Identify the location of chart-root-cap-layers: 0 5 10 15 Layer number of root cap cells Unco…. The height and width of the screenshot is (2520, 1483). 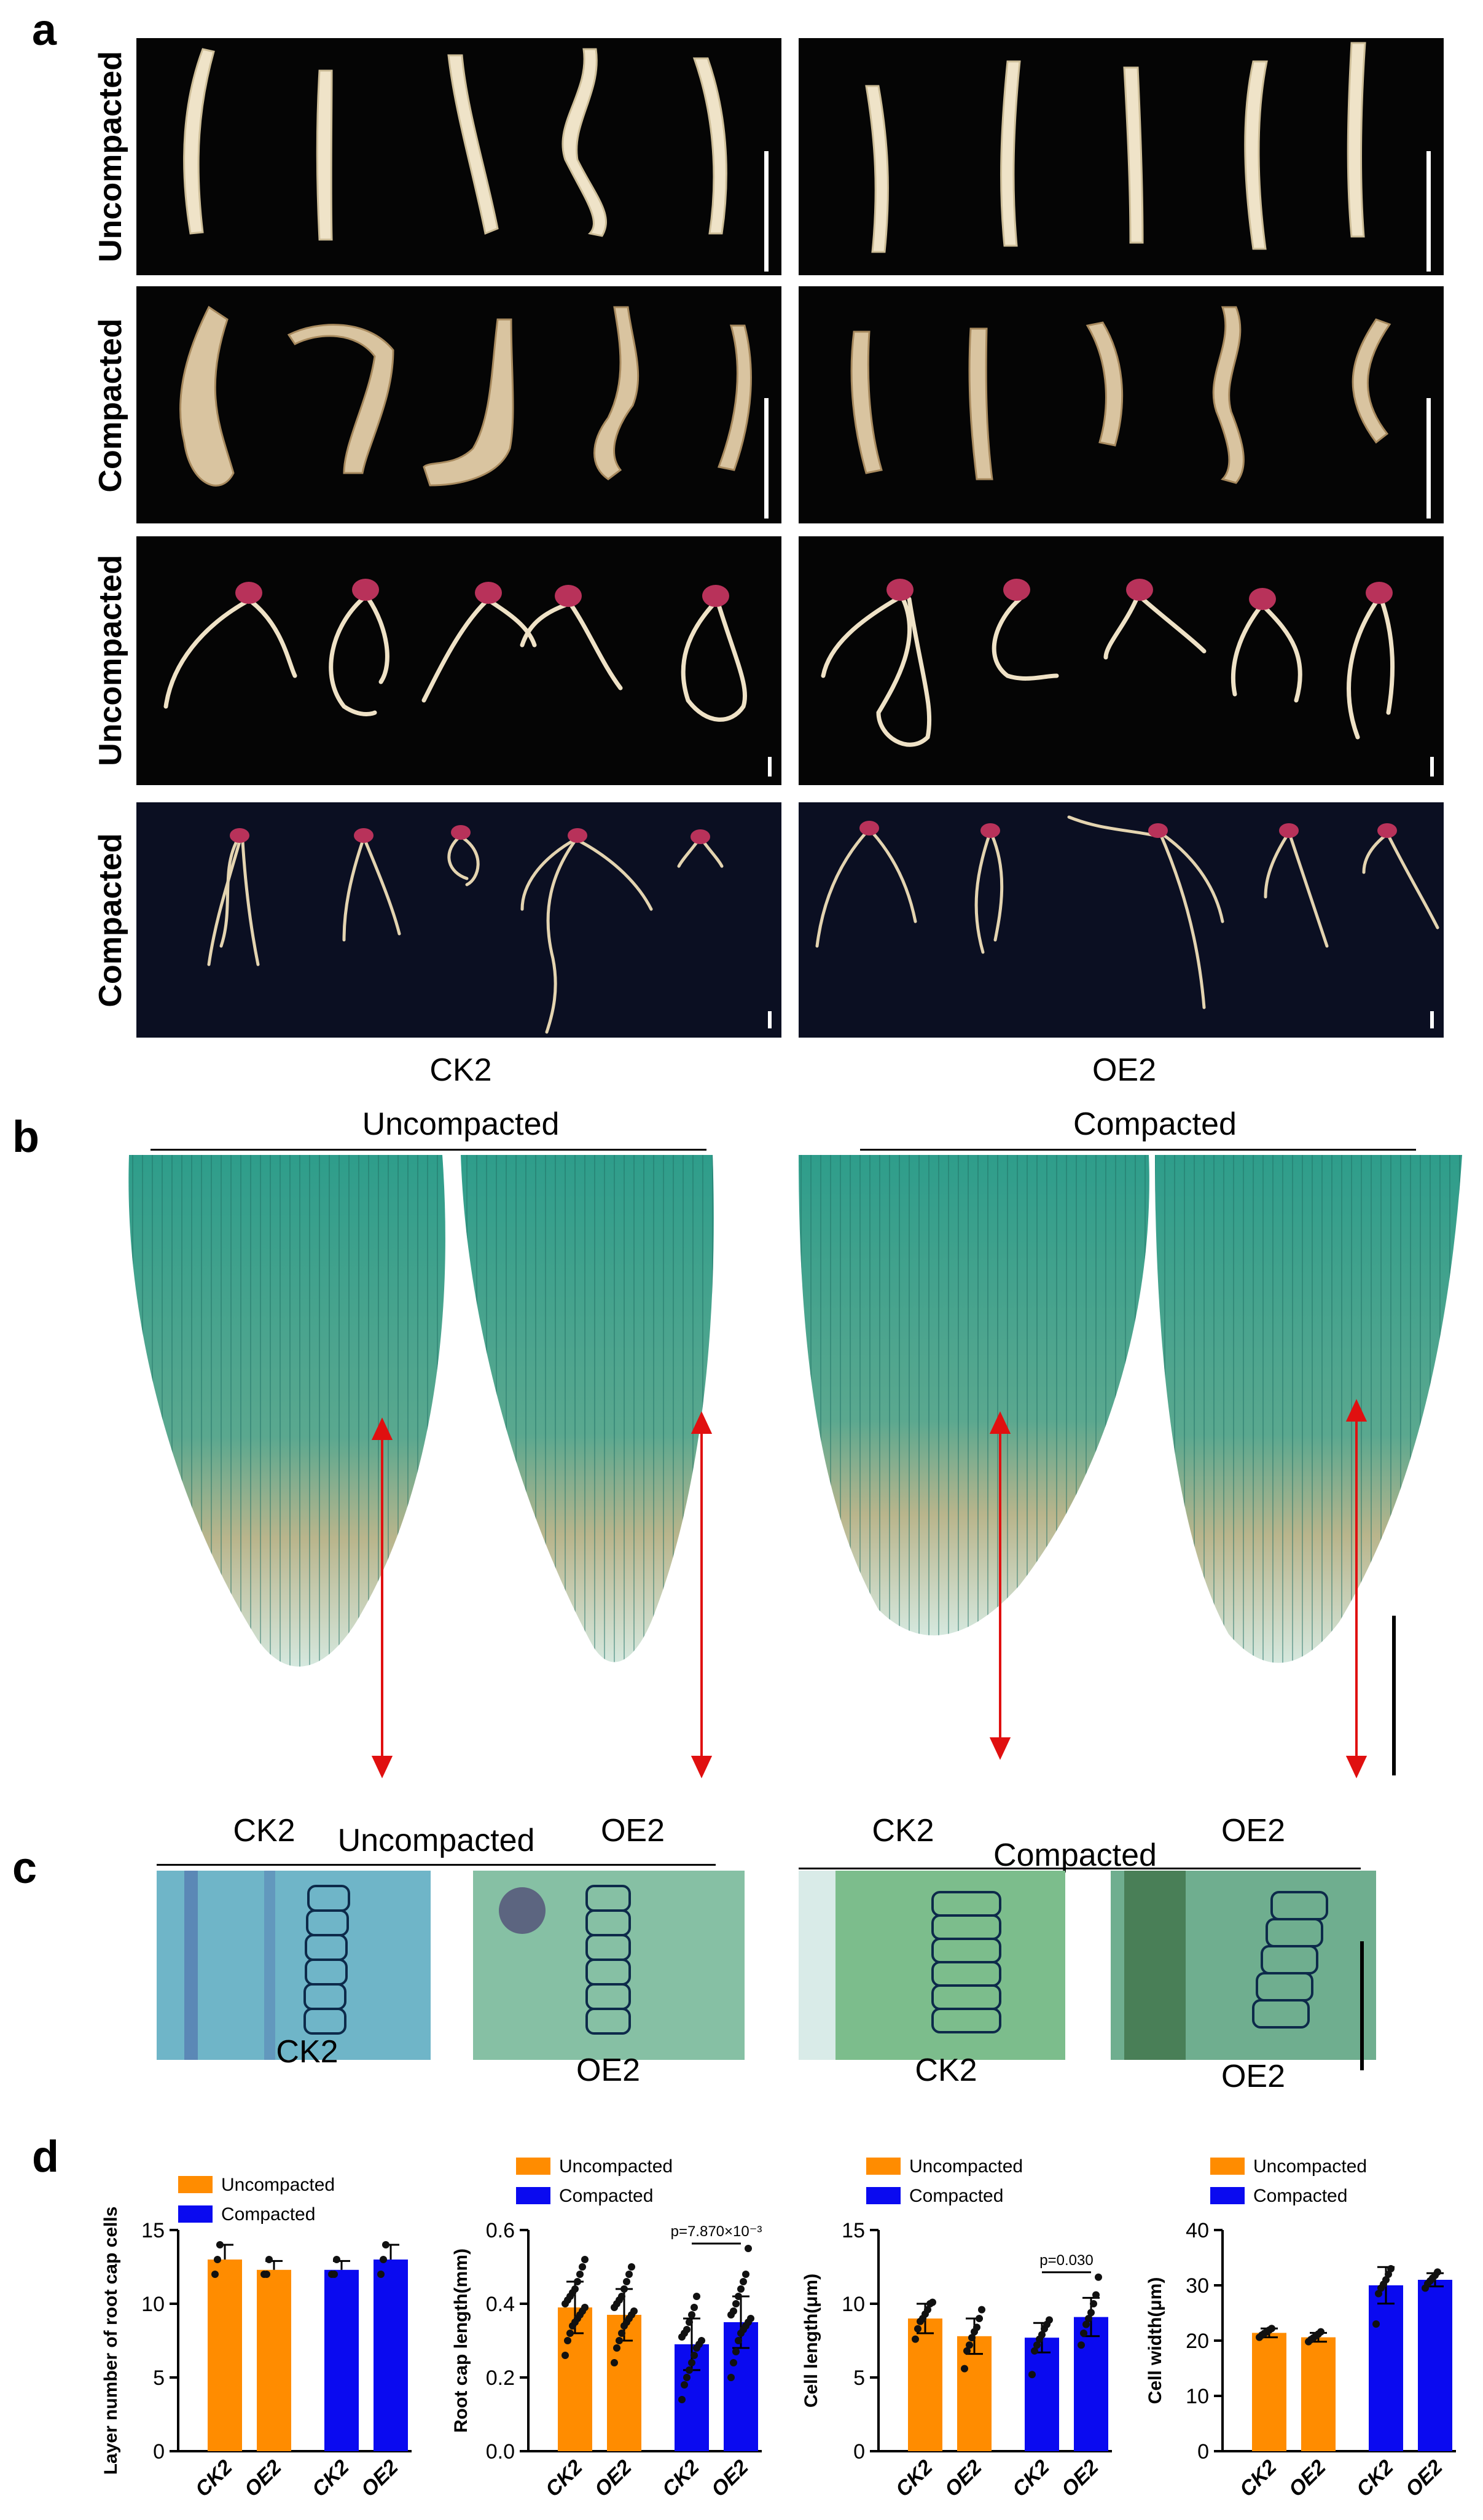
(256, 2338).